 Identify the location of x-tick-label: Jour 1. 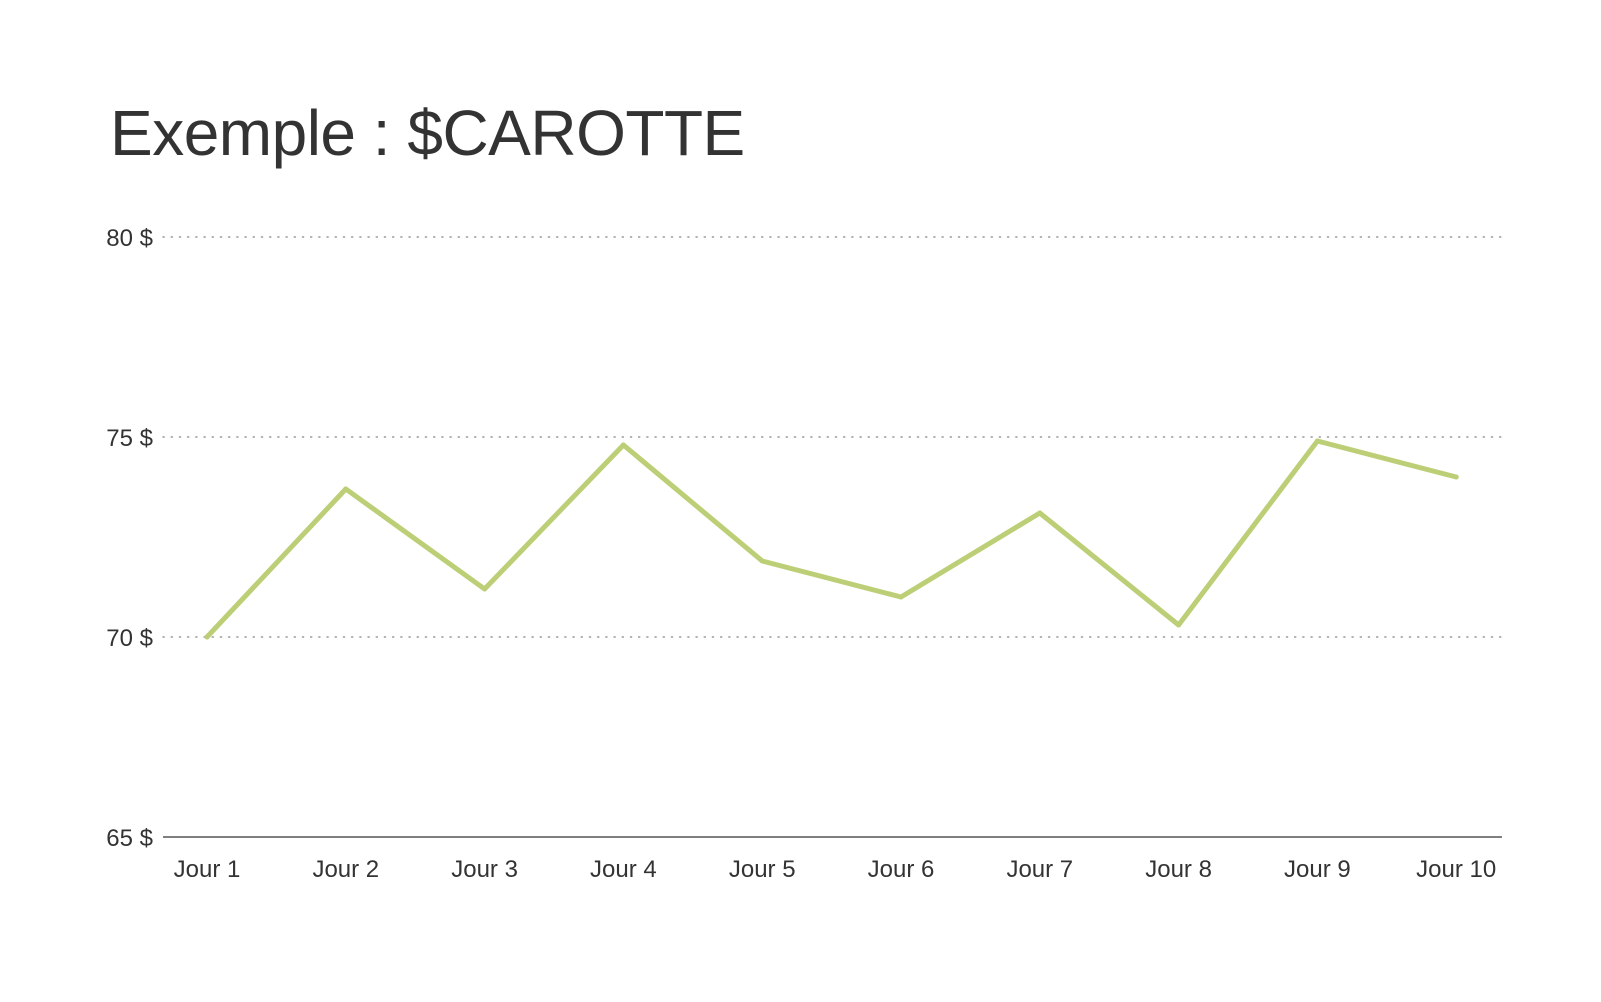
(207, 869).